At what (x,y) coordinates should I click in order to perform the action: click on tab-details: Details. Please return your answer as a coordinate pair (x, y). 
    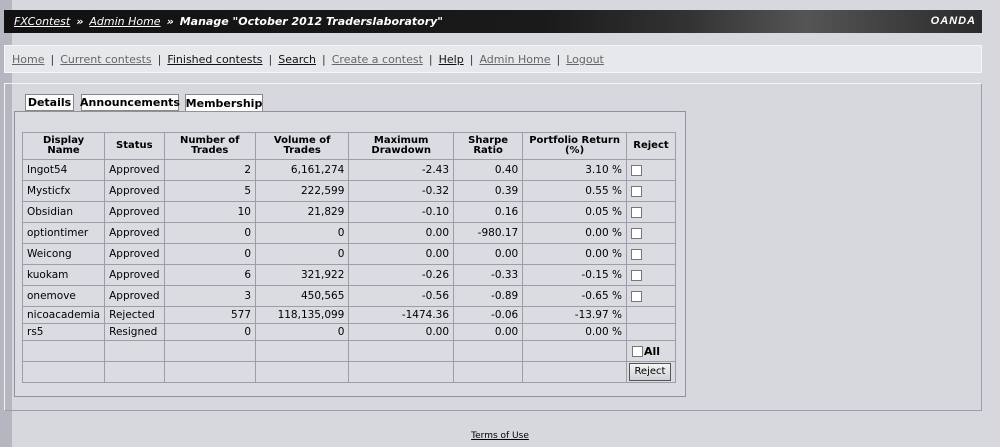
    Looking at the image, I should click on (49, 102).